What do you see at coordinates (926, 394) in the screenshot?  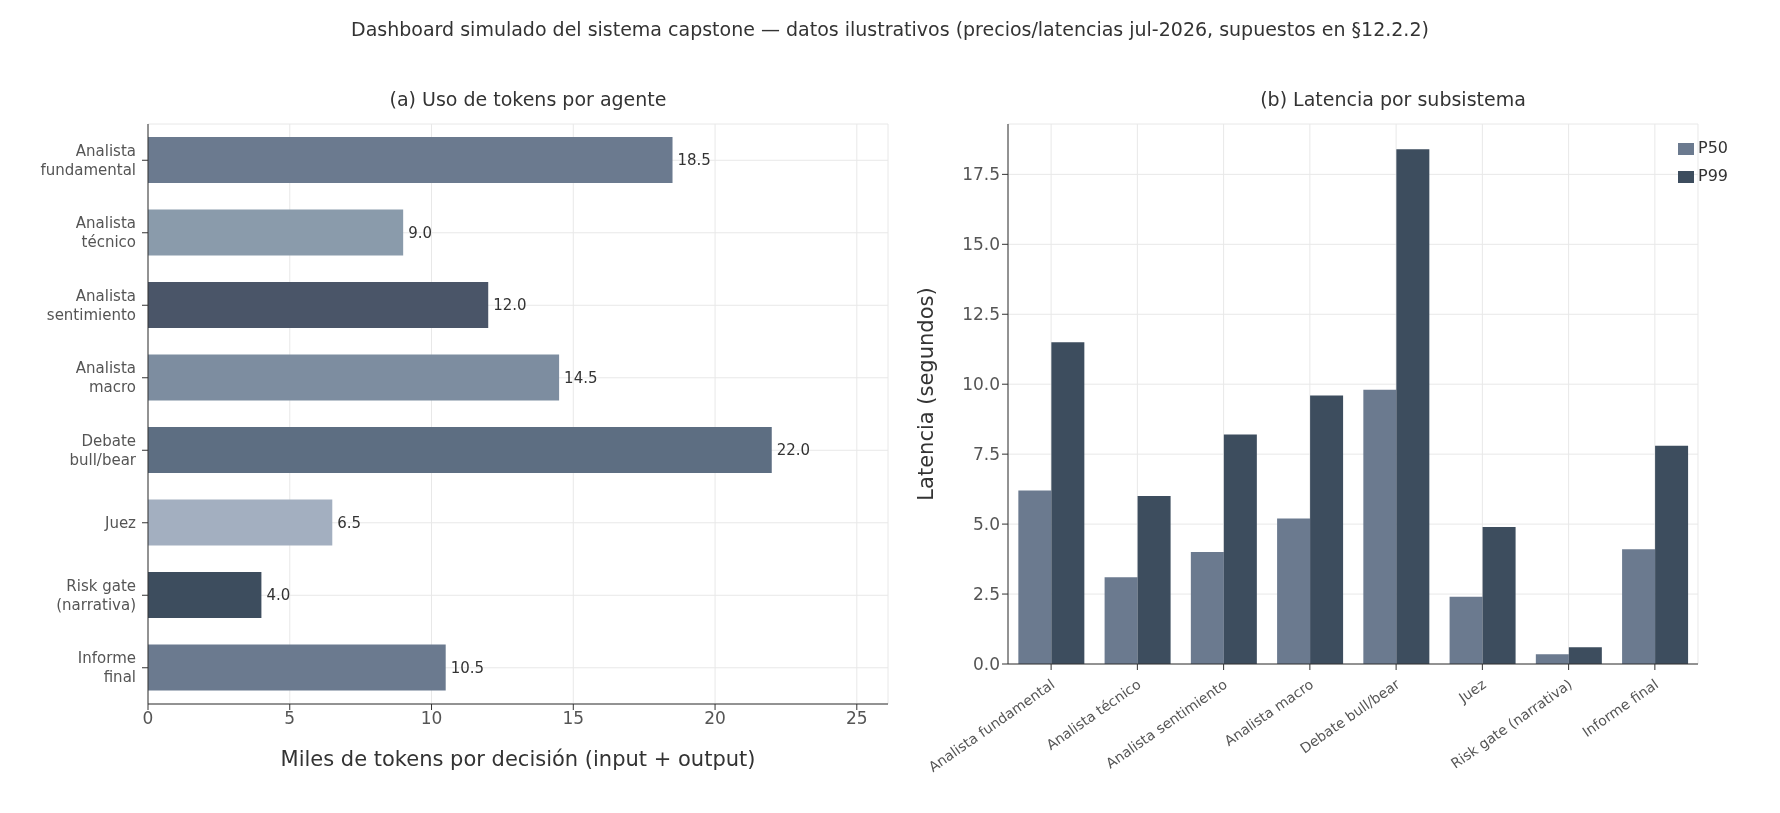 I see `y-axis-title: Latencia (segundos)` at bounding box center [926, 394].